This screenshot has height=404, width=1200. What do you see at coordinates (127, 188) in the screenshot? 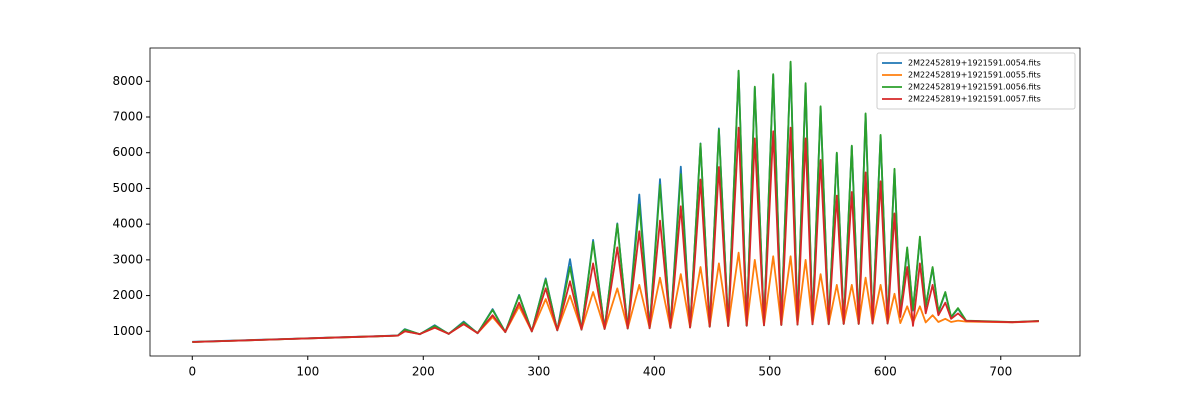
I see `y-tick-label: 5000` at bounding box center [127, 188].